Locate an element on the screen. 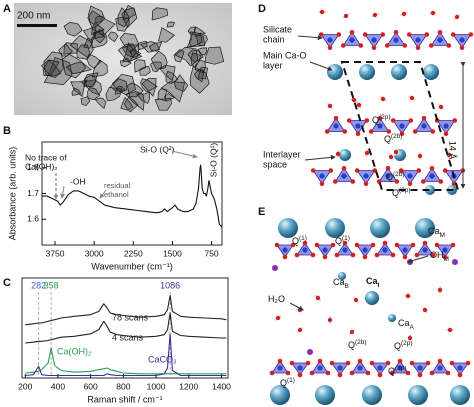 The width and height of the screenshot is (474, 407). label-text: Q is located at coordinates (391, 371).